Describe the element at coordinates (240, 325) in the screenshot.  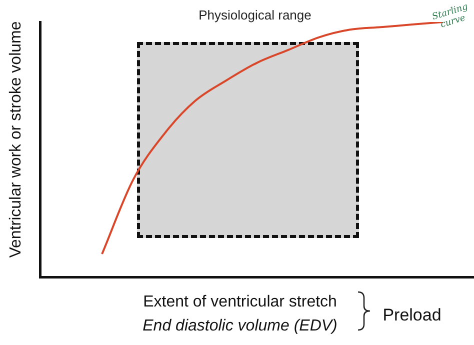
I see `text: End diastolic volume (EDV)` at that location.